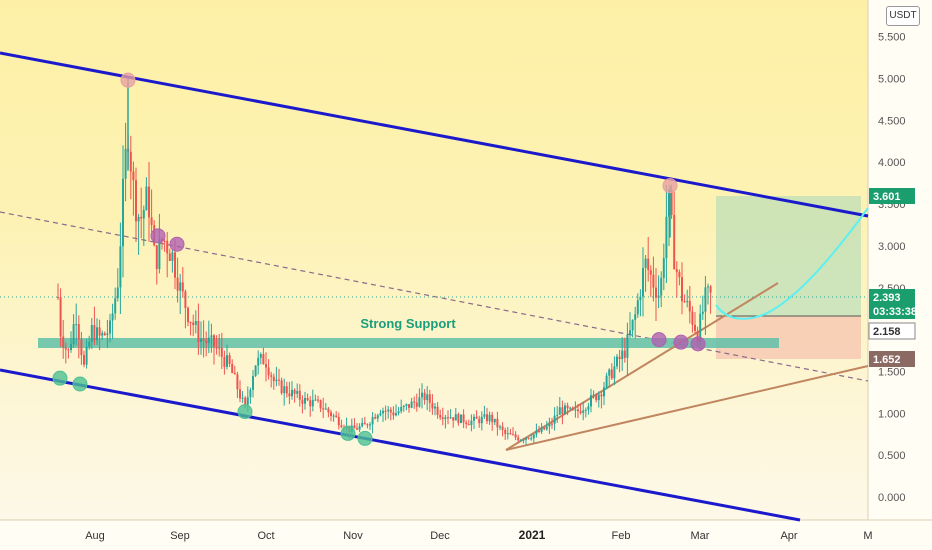  Describe the element at coordinates (621, 536) in the screenshot. I see `x-tick-label: Feb` at that location.